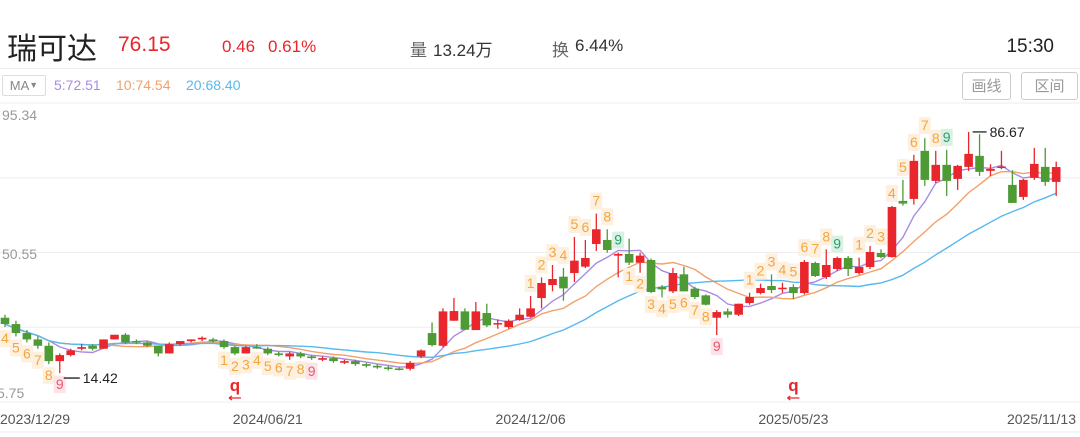 The height and width of the screenshot is (437, 1080). I want to click on indicator-selector: MA▼, so click(24, 85).